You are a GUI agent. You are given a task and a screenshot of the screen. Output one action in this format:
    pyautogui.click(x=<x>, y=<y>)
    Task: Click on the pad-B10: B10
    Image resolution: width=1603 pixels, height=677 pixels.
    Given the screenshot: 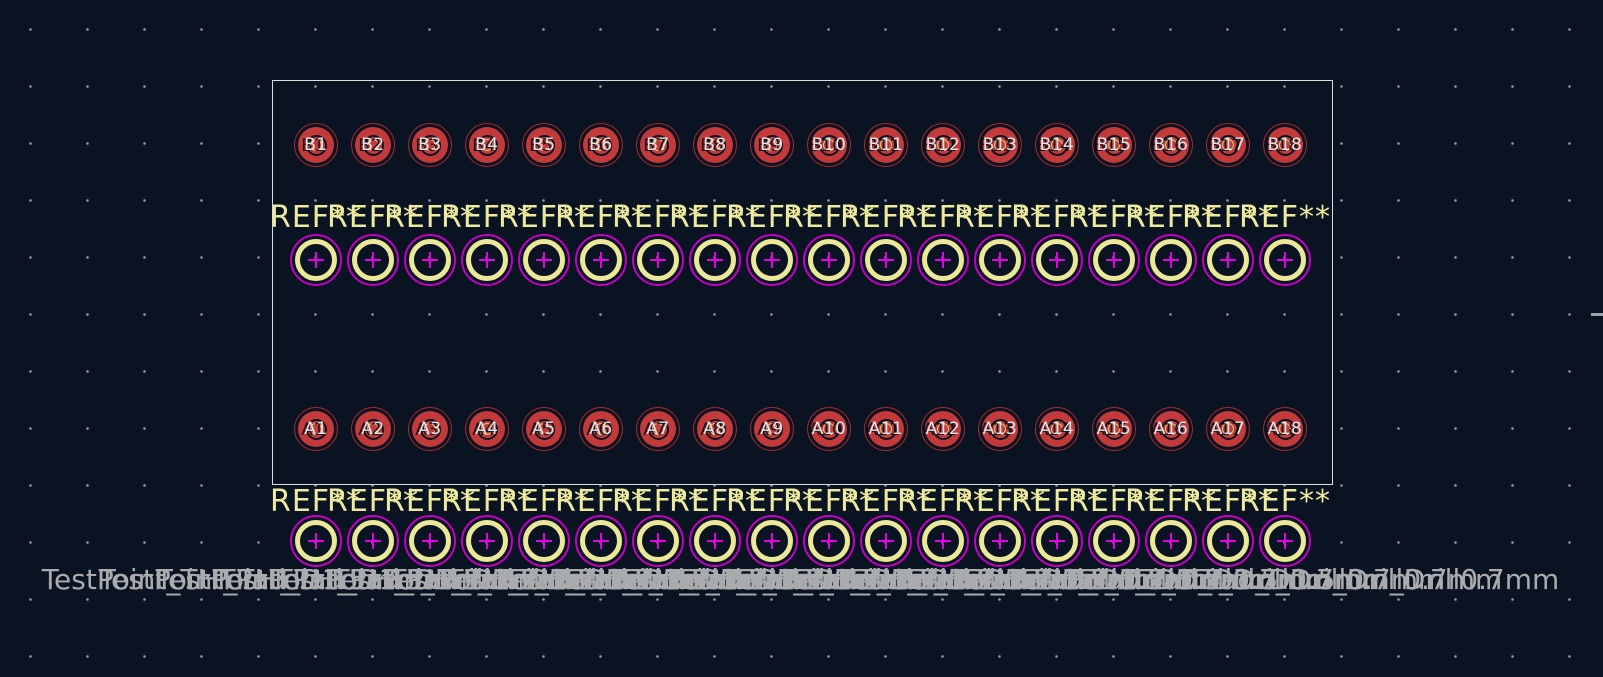 What is the action you would take?
    pyautogui.click(x=829, y=145)
    